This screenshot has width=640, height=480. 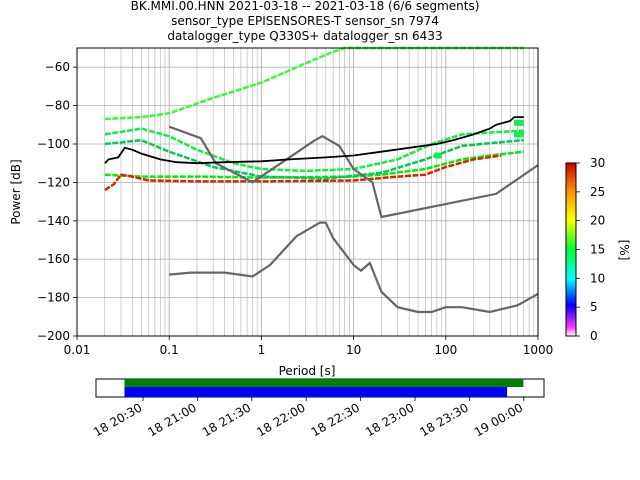 I want to click on colorbar-tick-label: 20, so click(x=597, y=221).